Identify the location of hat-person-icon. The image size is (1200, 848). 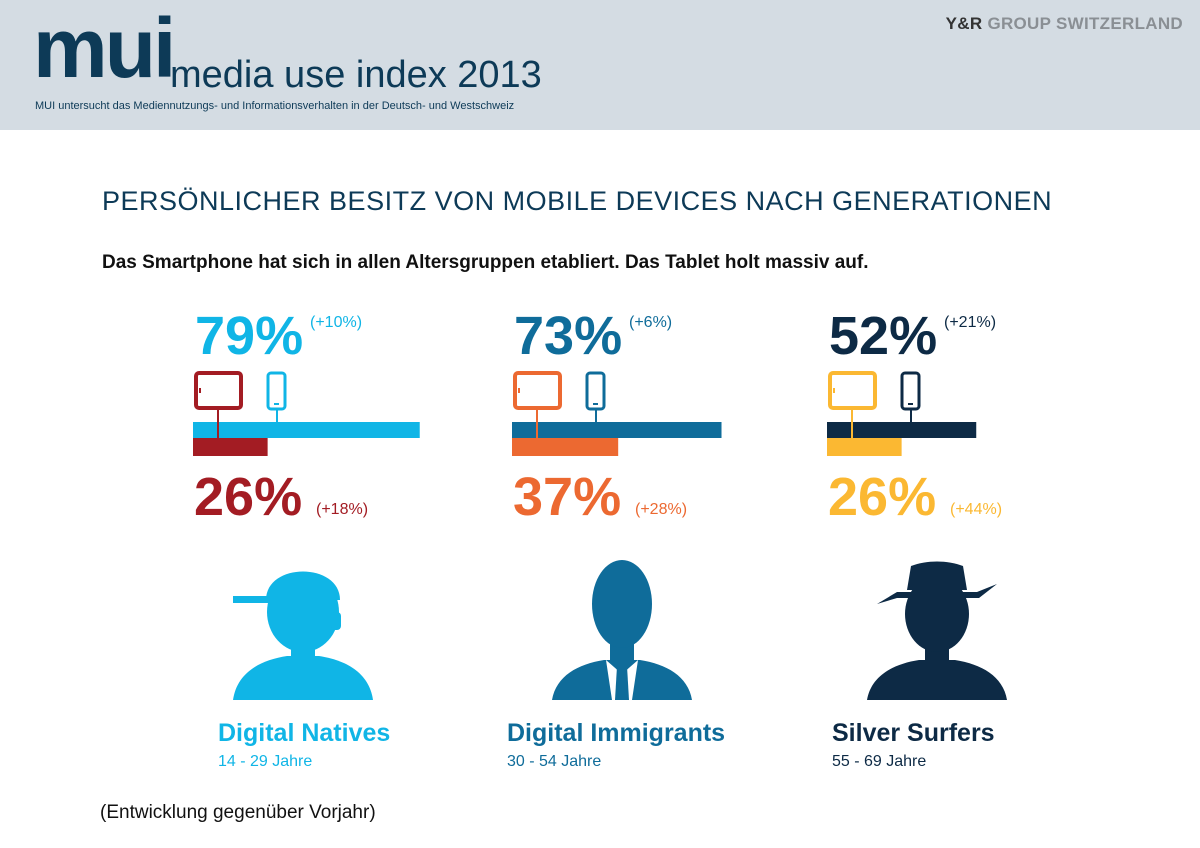
(937, 630).